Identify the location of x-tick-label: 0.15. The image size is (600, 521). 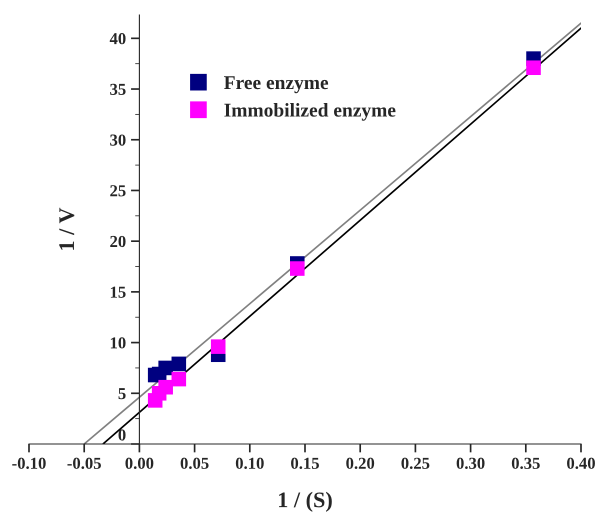
(305, 463).